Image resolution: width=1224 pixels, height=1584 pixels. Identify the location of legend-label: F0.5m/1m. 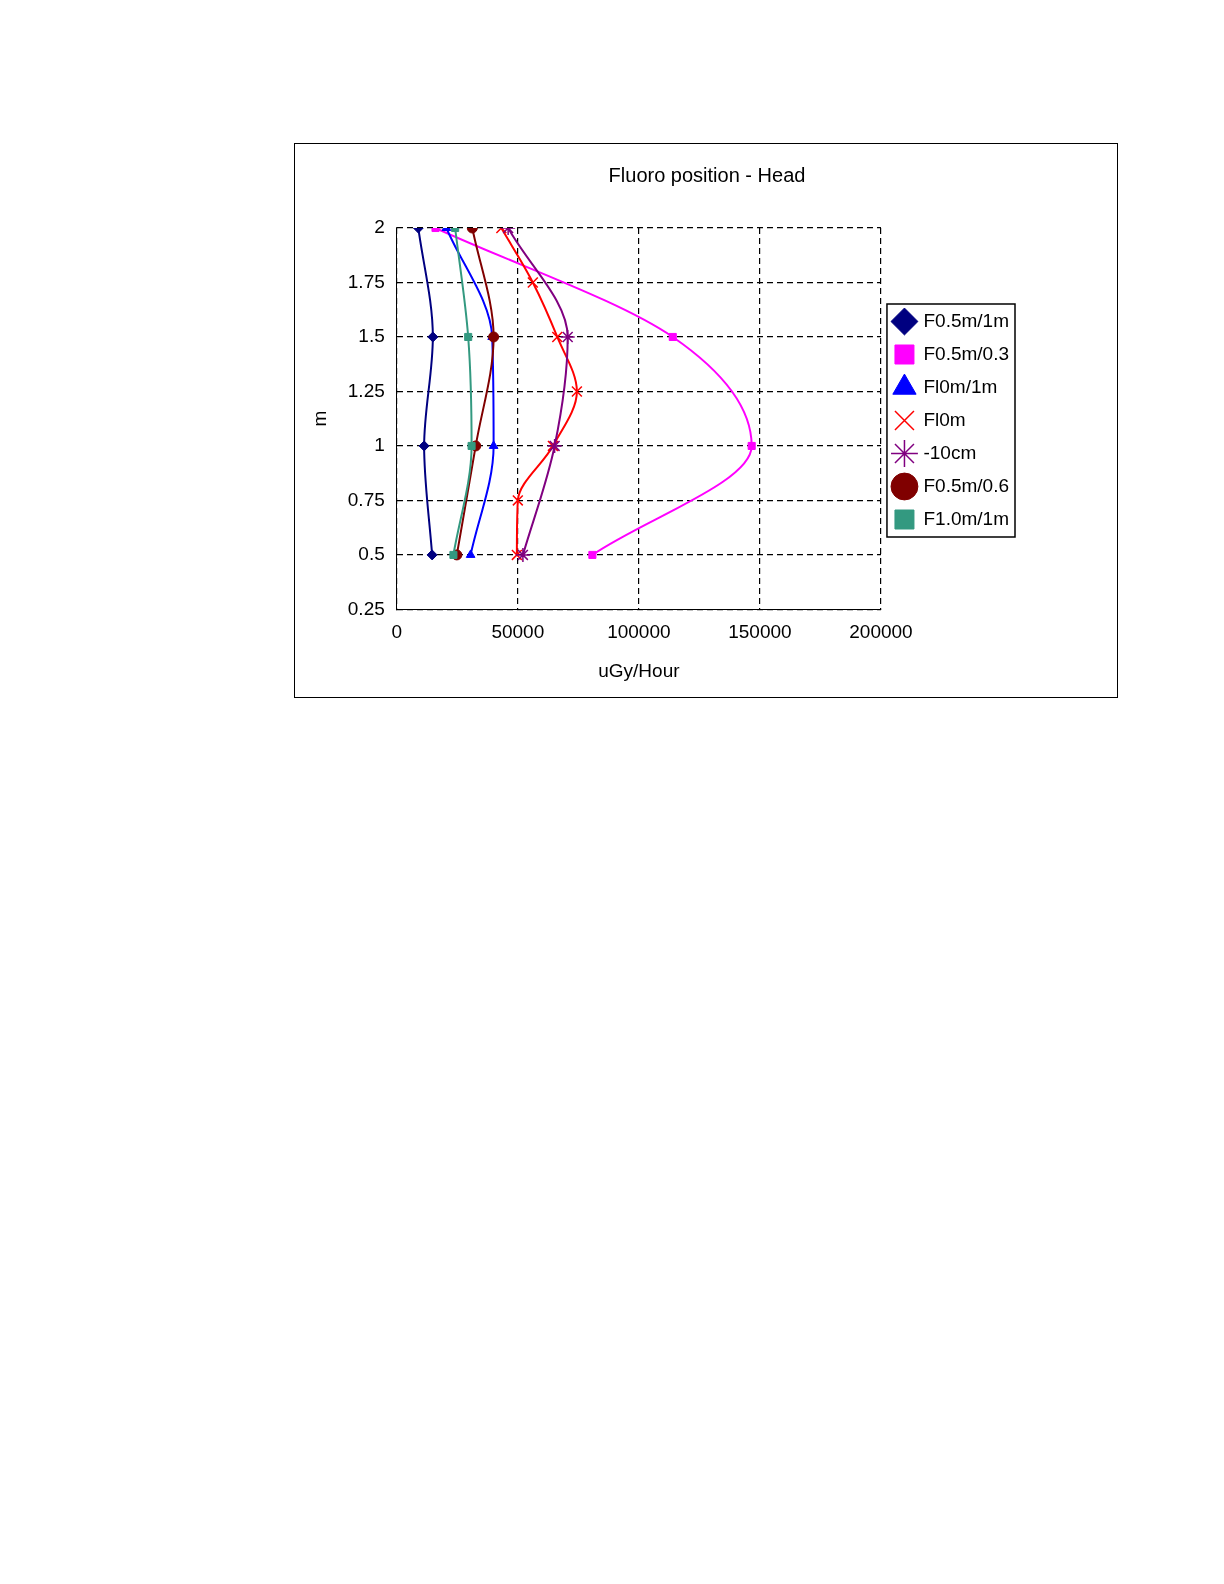
(966, 320).